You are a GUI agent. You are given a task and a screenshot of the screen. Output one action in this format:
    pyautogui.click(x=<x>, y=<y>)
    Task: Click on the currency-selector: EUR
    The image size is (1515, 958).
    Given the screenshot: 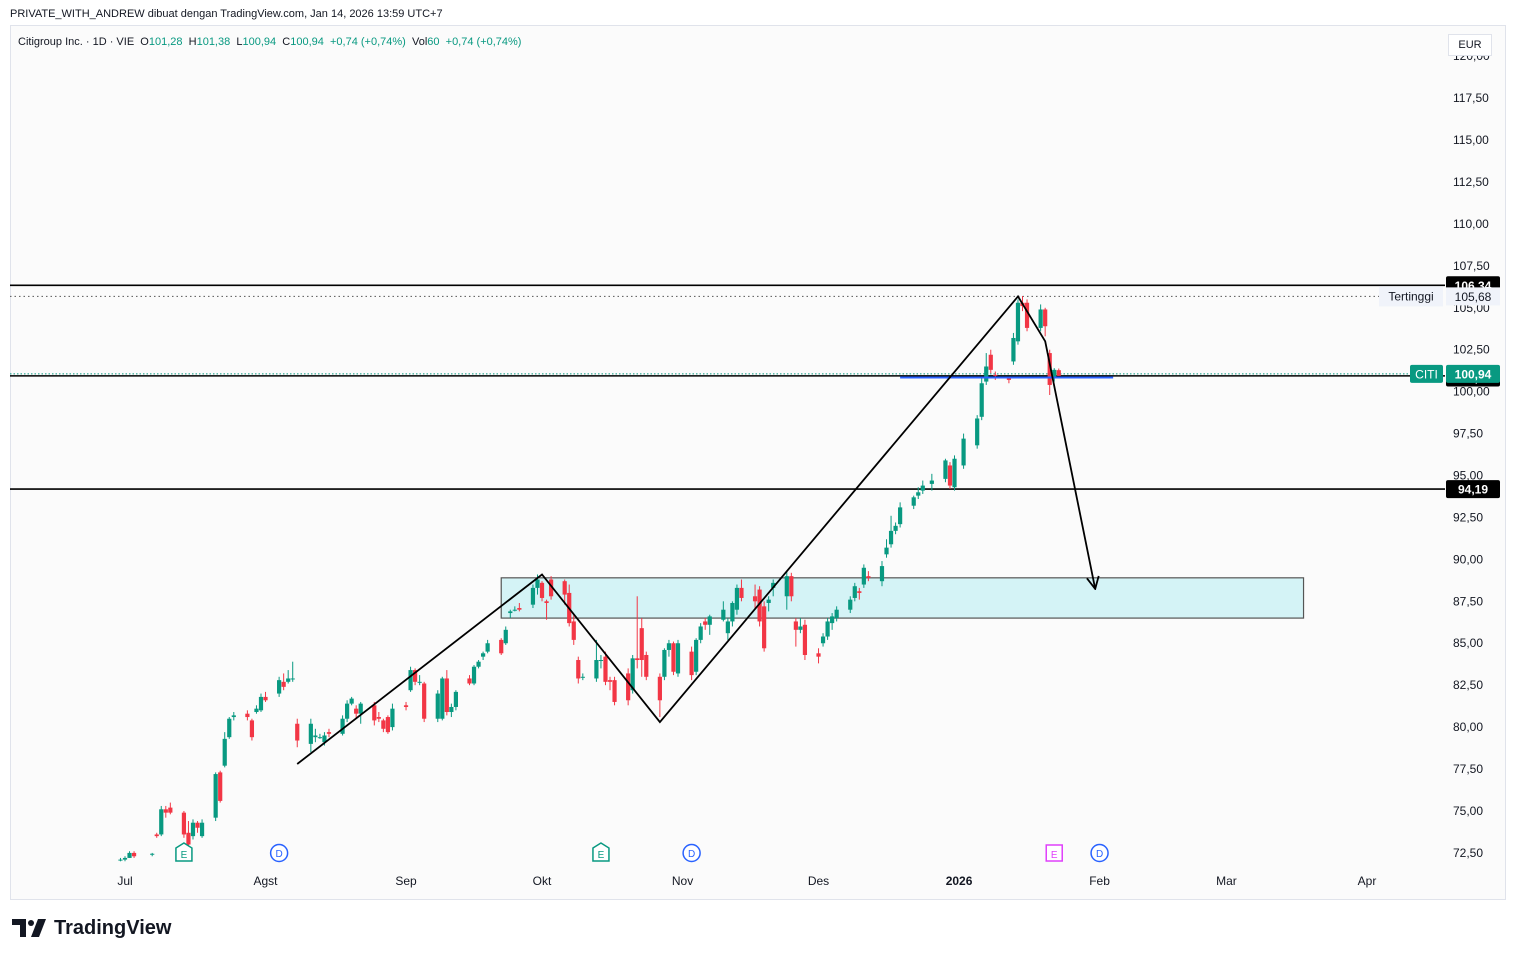 What is the action you would take?
    pyautogui.click(x=1470, y=45)
    